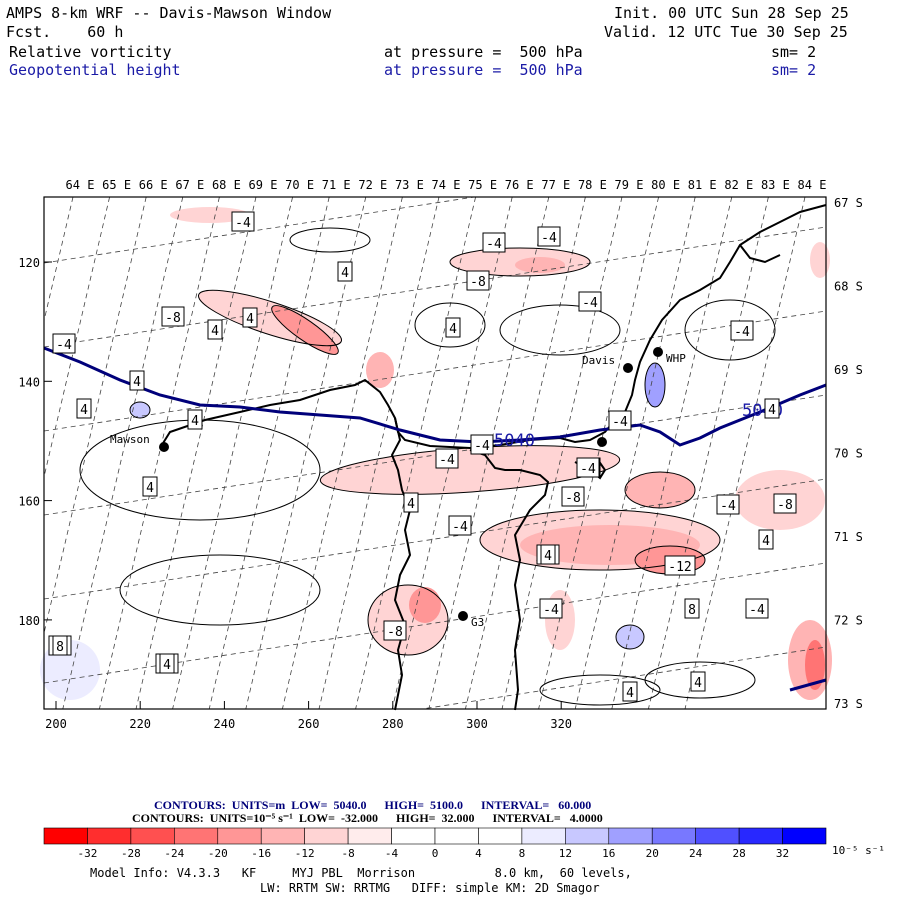 The height and width of the screenshot is (900, 900). What do you see at coordinates (392, 853) in the screenshot?
I see `colorbar-label: -4` at bounding box center [392, 853].